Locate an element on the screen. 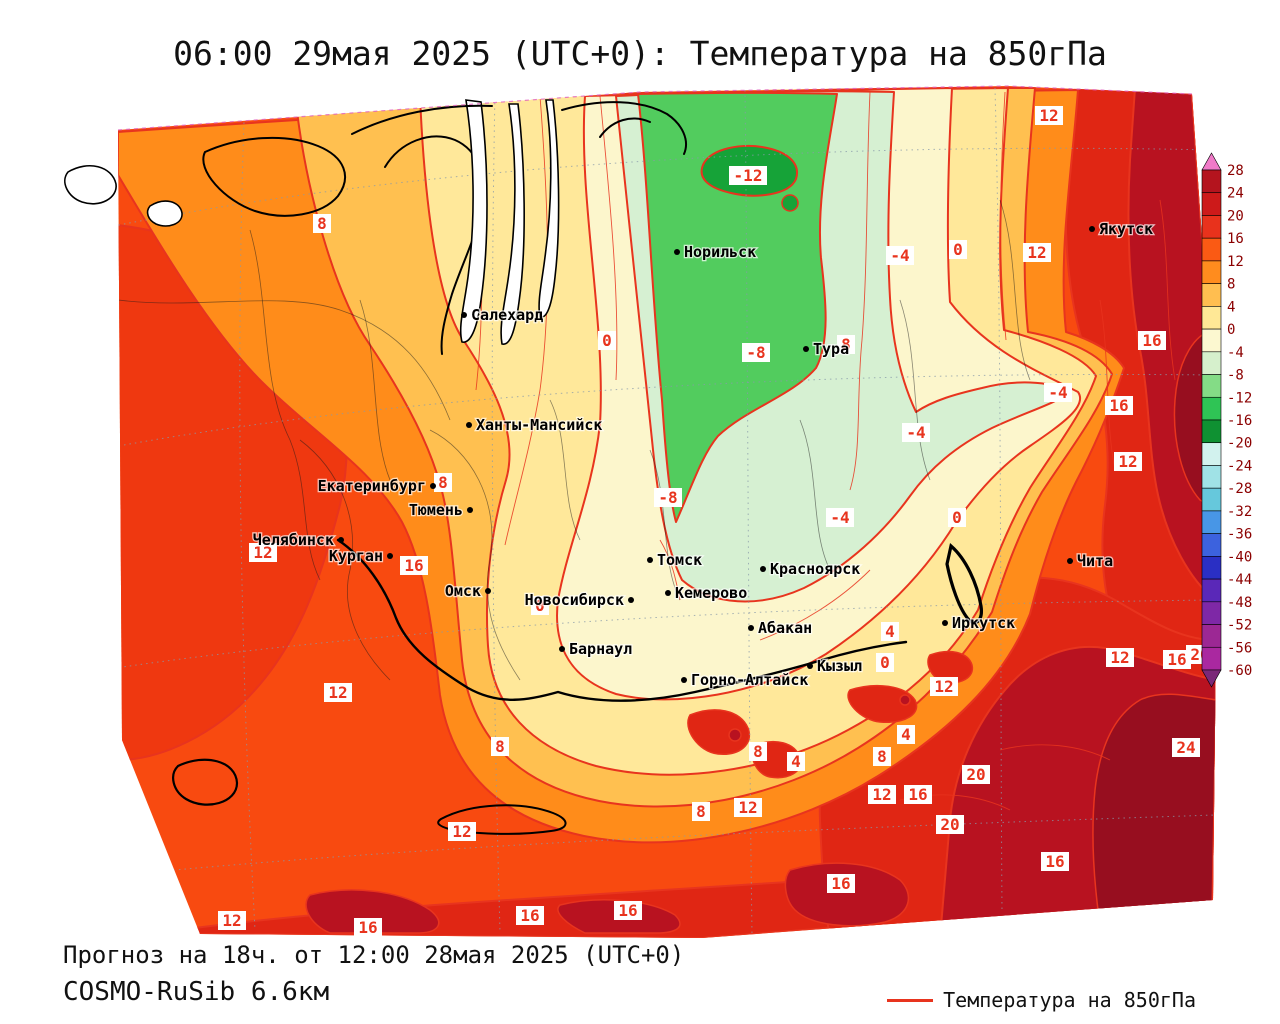 This screenshot has height=1024, width=1280. city-label: Кемерово is located at coordinates (711, 593).